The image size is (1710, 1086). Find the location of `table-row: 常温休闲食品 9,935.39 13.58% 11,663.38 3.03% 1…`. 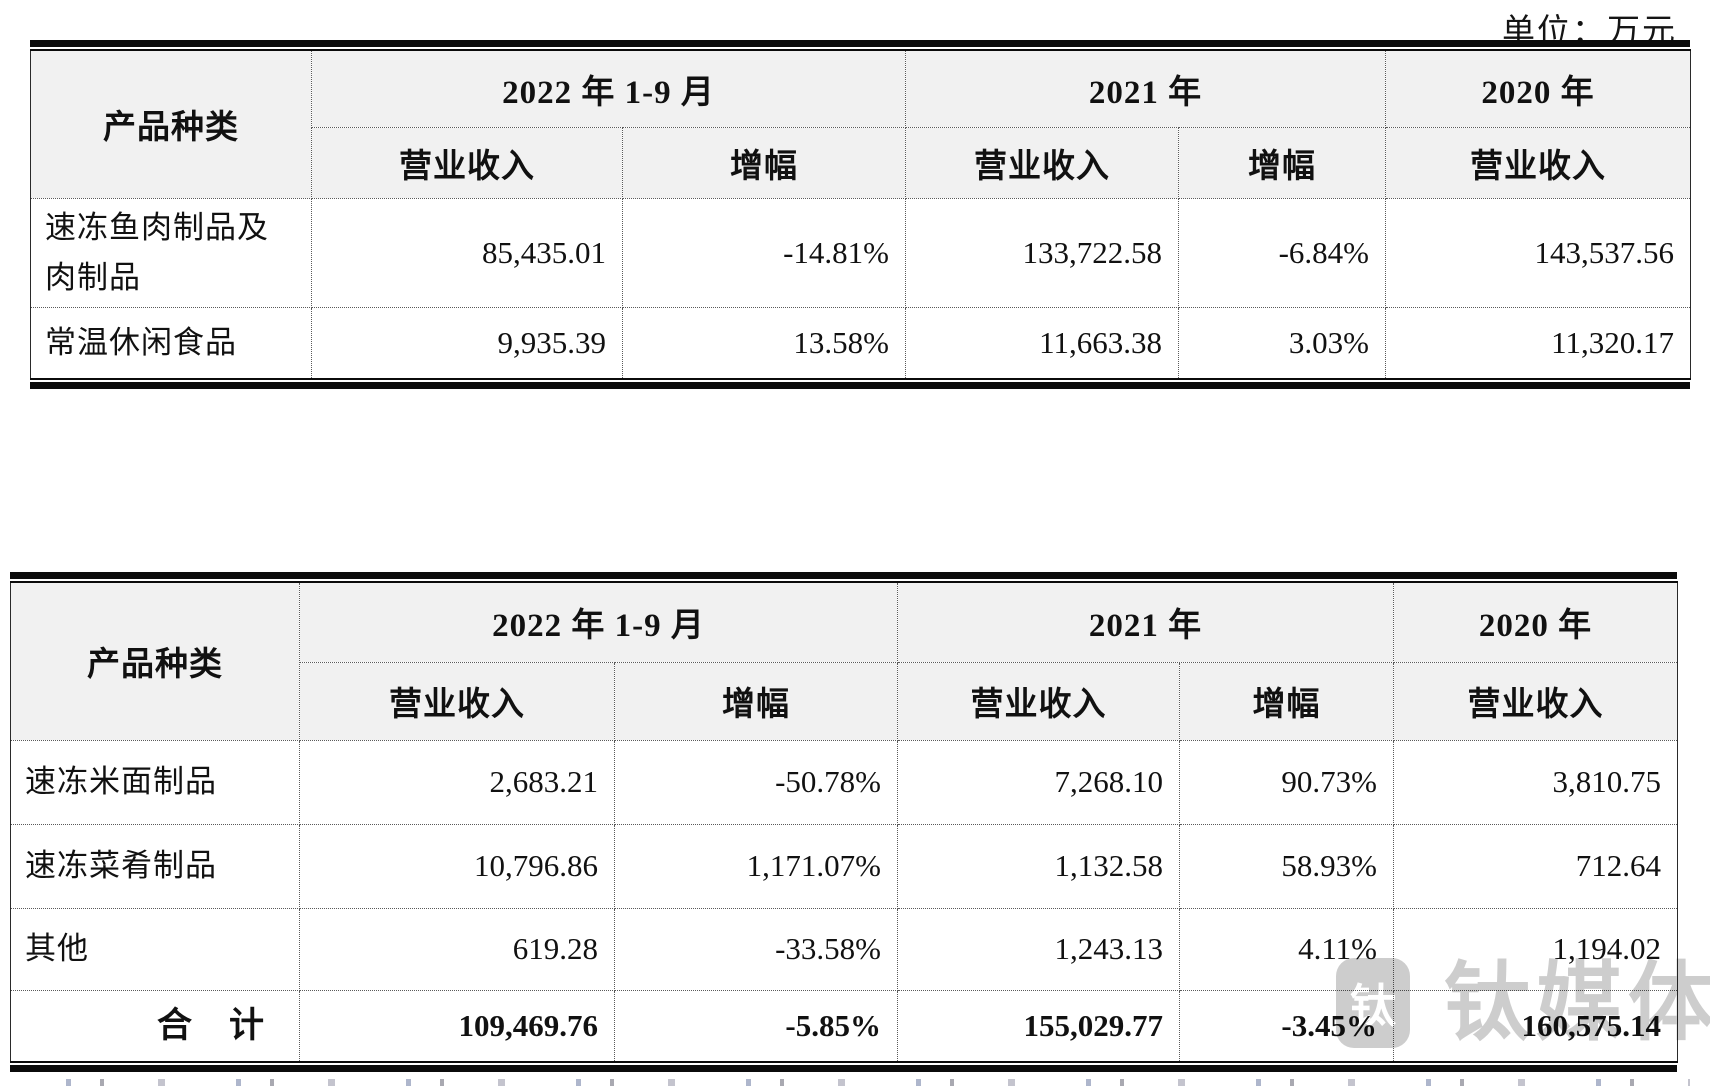

table-row: 常温休闲食品 9,935.39 13.58% 11,663.38 3.03% 1… is located at coordinates (860, 343).